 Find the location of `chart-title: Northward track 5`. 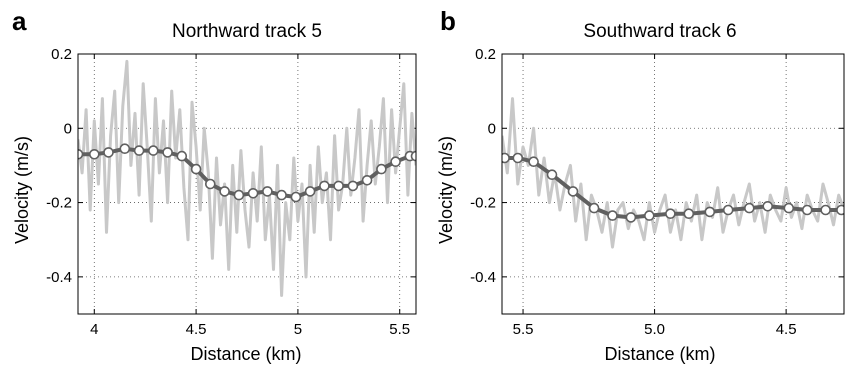

chart-title: Northward track 5 is located at coordinates (247, 31).